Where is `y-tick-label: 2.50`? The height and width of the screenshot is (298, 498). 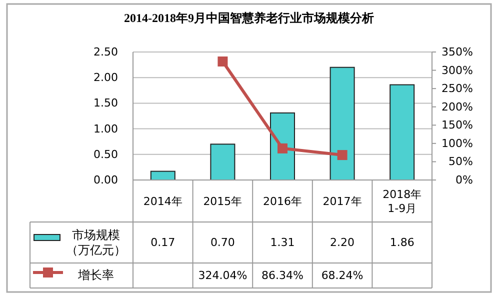 y-tick-label: 2.50 is located at coordinates (106, 52).